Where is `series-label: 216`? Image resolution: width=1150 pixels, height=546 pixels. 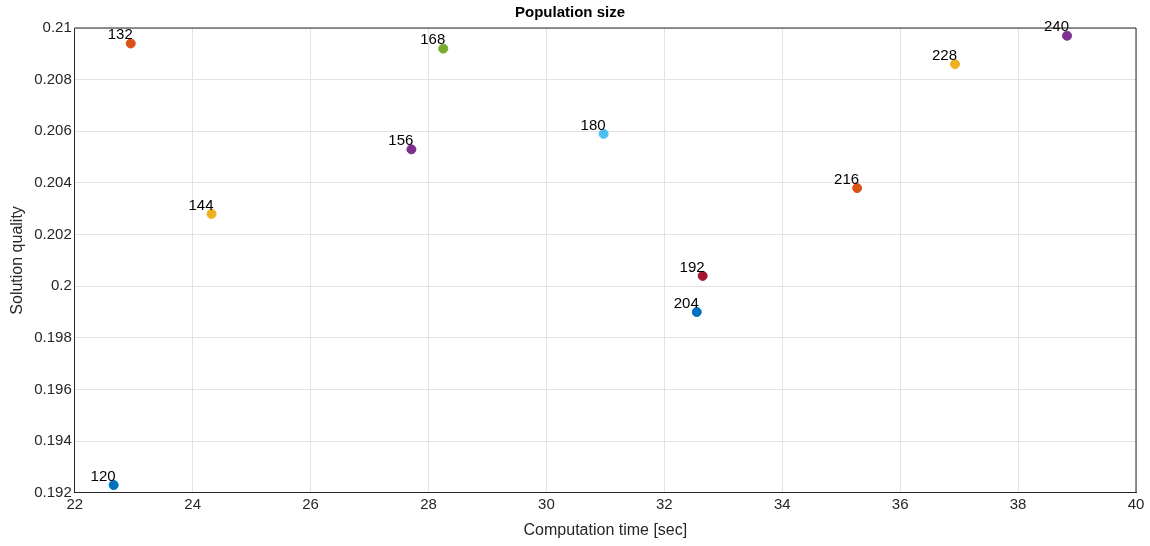
series-label: 216 is located at coordinates (847, 178).